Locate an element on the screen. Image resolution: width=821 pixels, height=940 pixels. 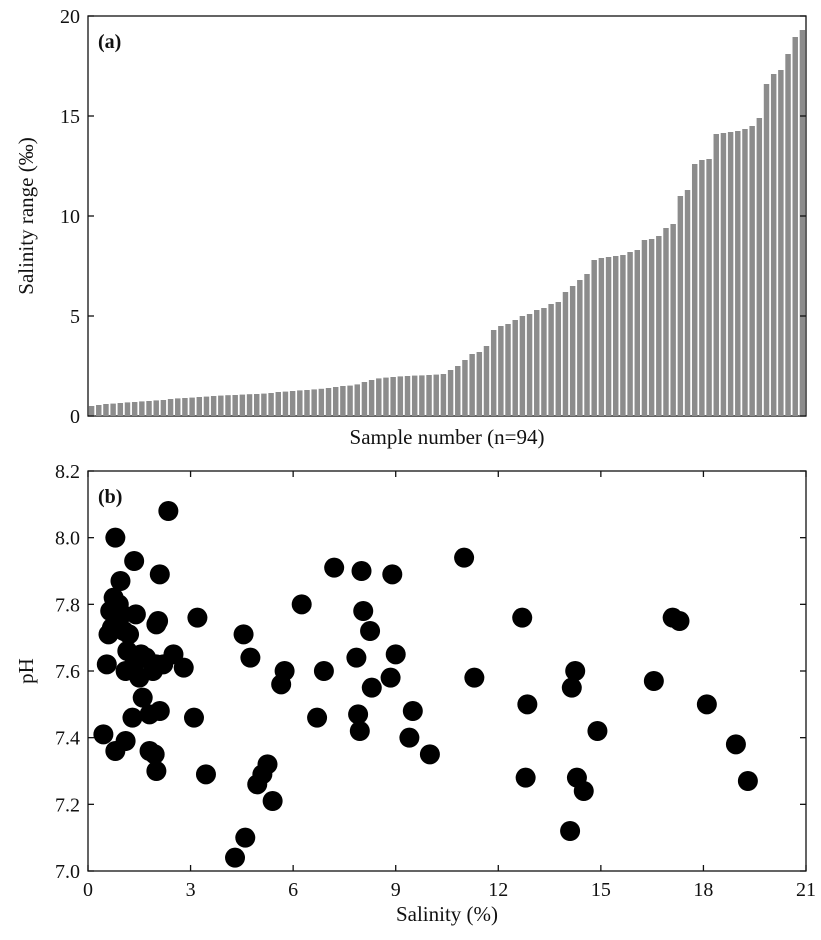
y-tick-label: 7.8 is located at coordinates (67, 605).